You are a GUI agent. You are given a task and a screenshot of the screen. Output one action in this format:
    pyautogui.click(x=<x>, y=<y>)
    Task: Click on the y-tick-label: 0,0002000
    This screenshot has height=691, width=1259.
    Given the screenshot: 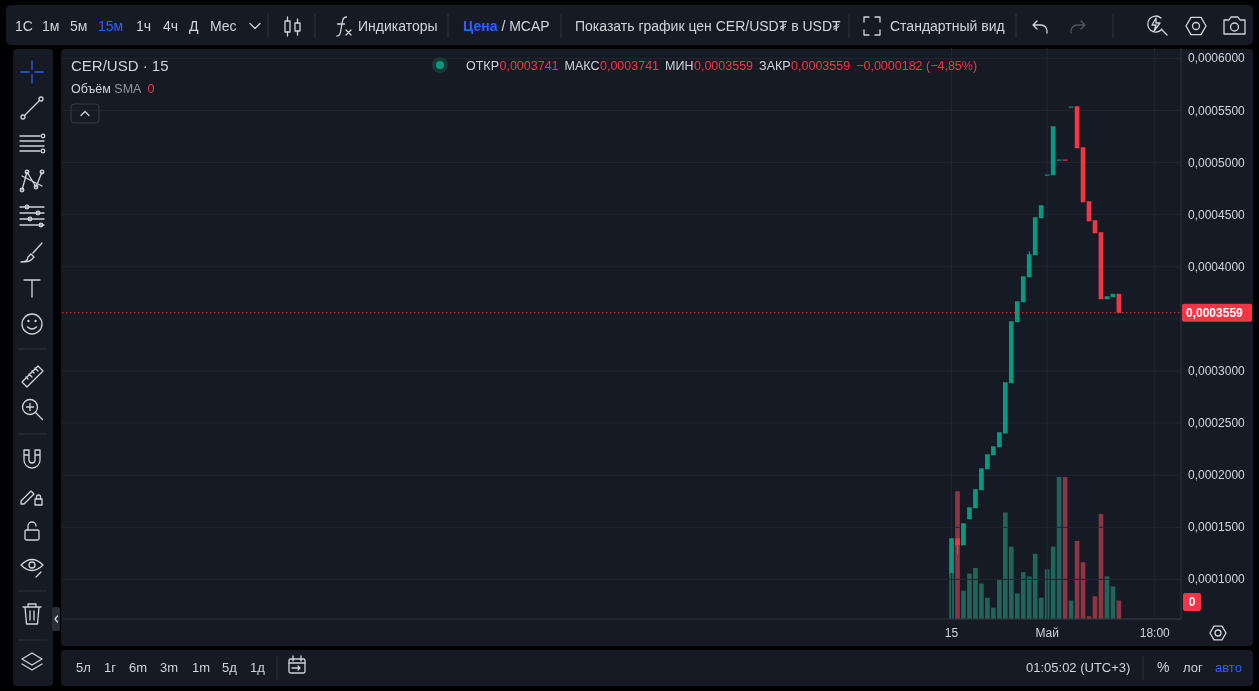 What is the action you would take?
    pyautogui.click(x=1217, y=475)
    